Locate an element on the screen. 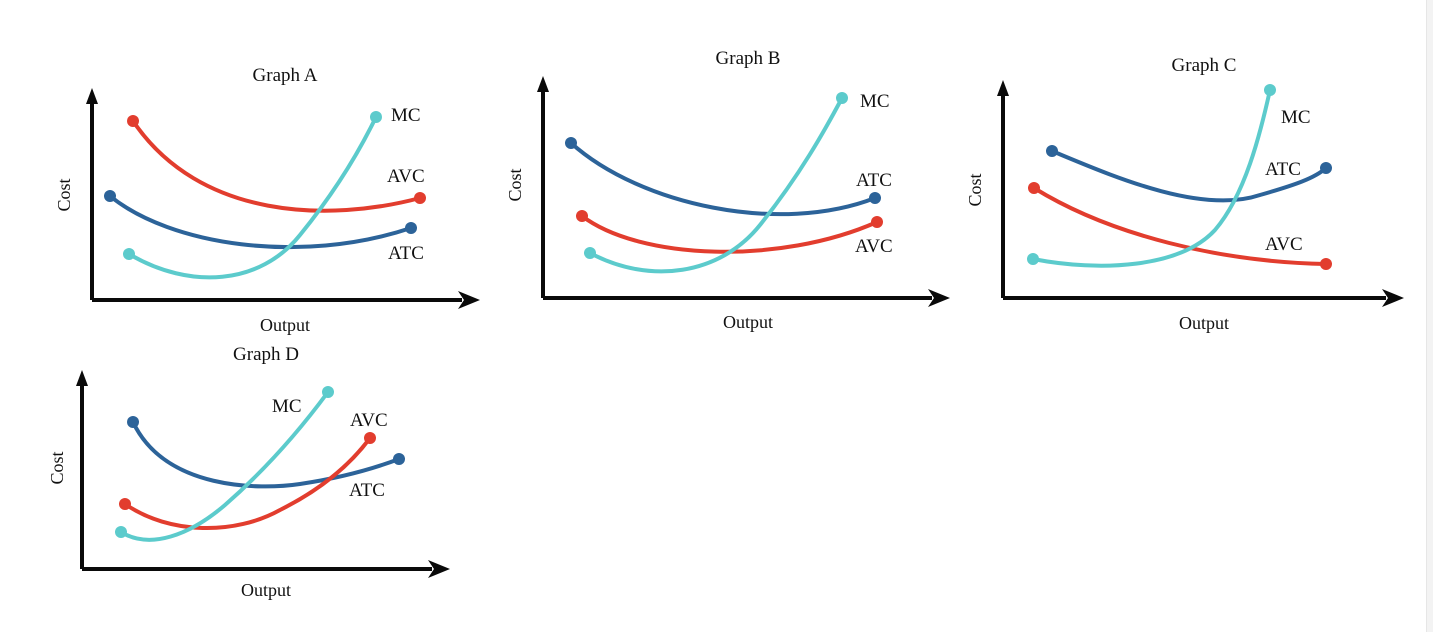  graph-c-atc-end-point is located at coordinates (1326, 168).